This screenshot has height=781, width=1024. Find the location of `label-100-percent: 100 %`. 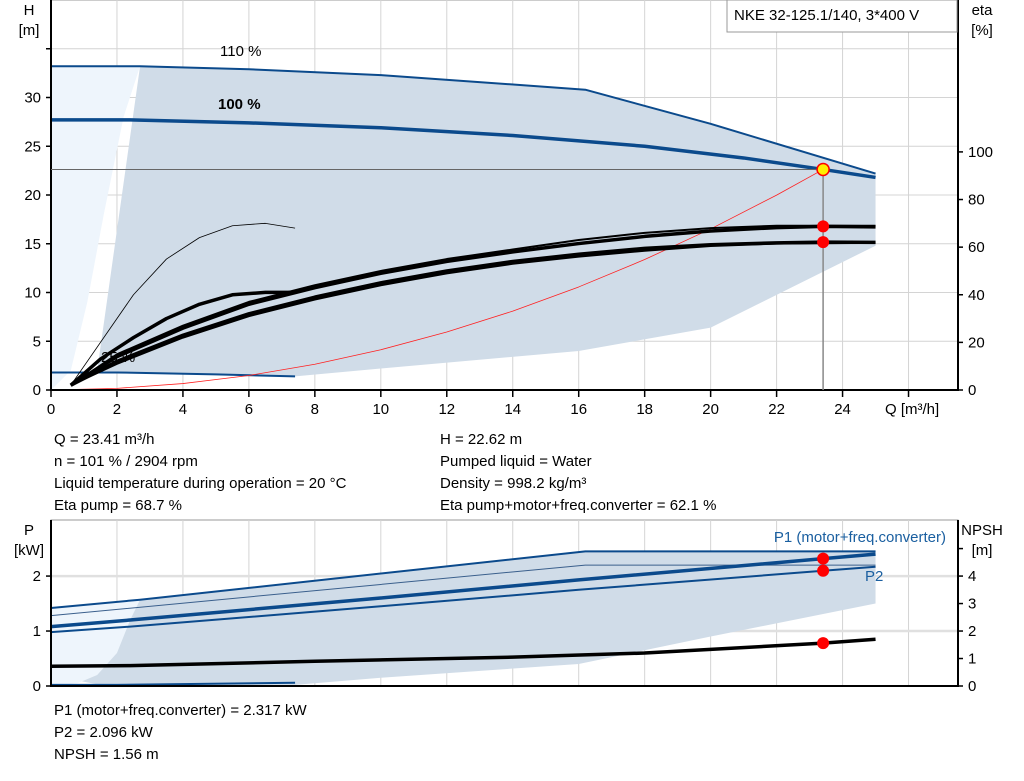

label-100-percent: 100 % is located at coordinates (239, 104).